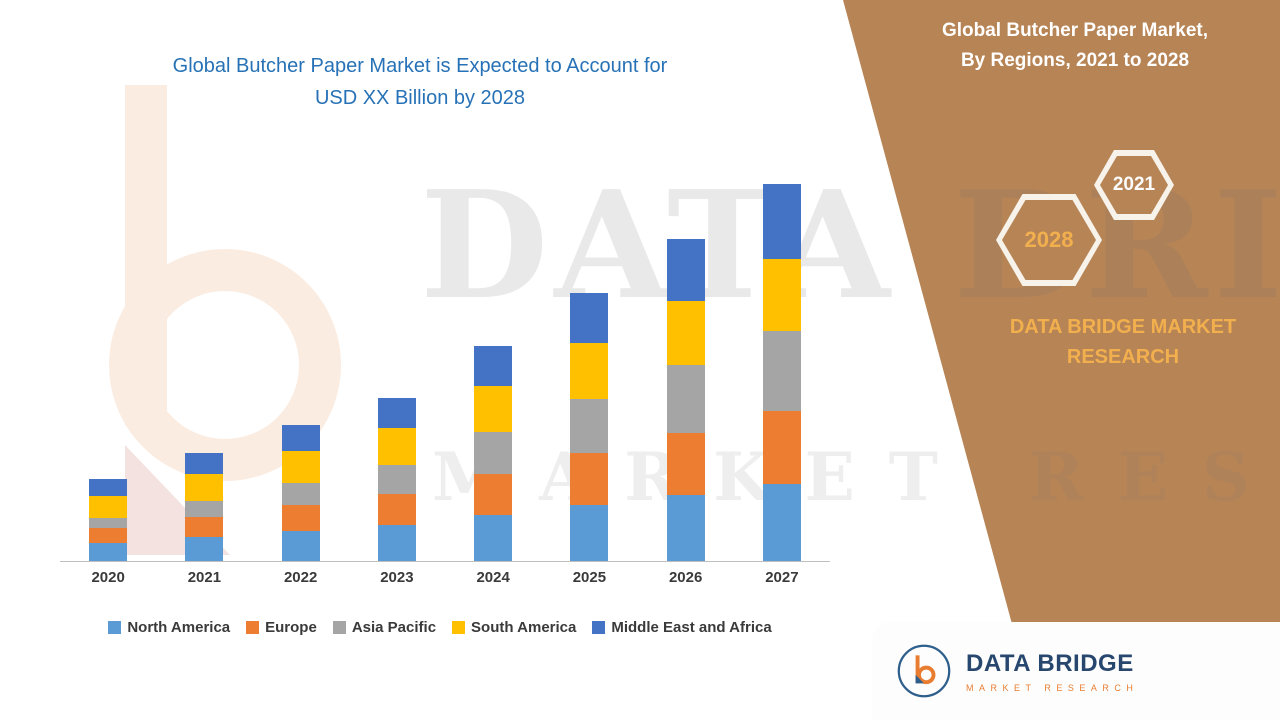 The width and height of the screenshot is (1280, 720). Describe the element at coordinates (1119, 342) in the screenshot. I see `brand-text: DATA BRIDGE MARKET RESEARCH` at that location.